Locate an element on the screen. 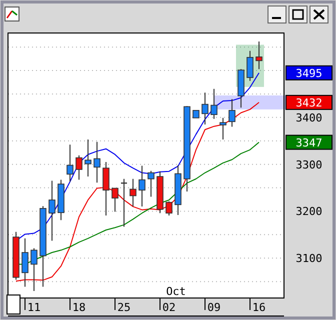 This screenshot has height=320, width=336. x-tick-label: 18 is located at coordinates (79, 307).